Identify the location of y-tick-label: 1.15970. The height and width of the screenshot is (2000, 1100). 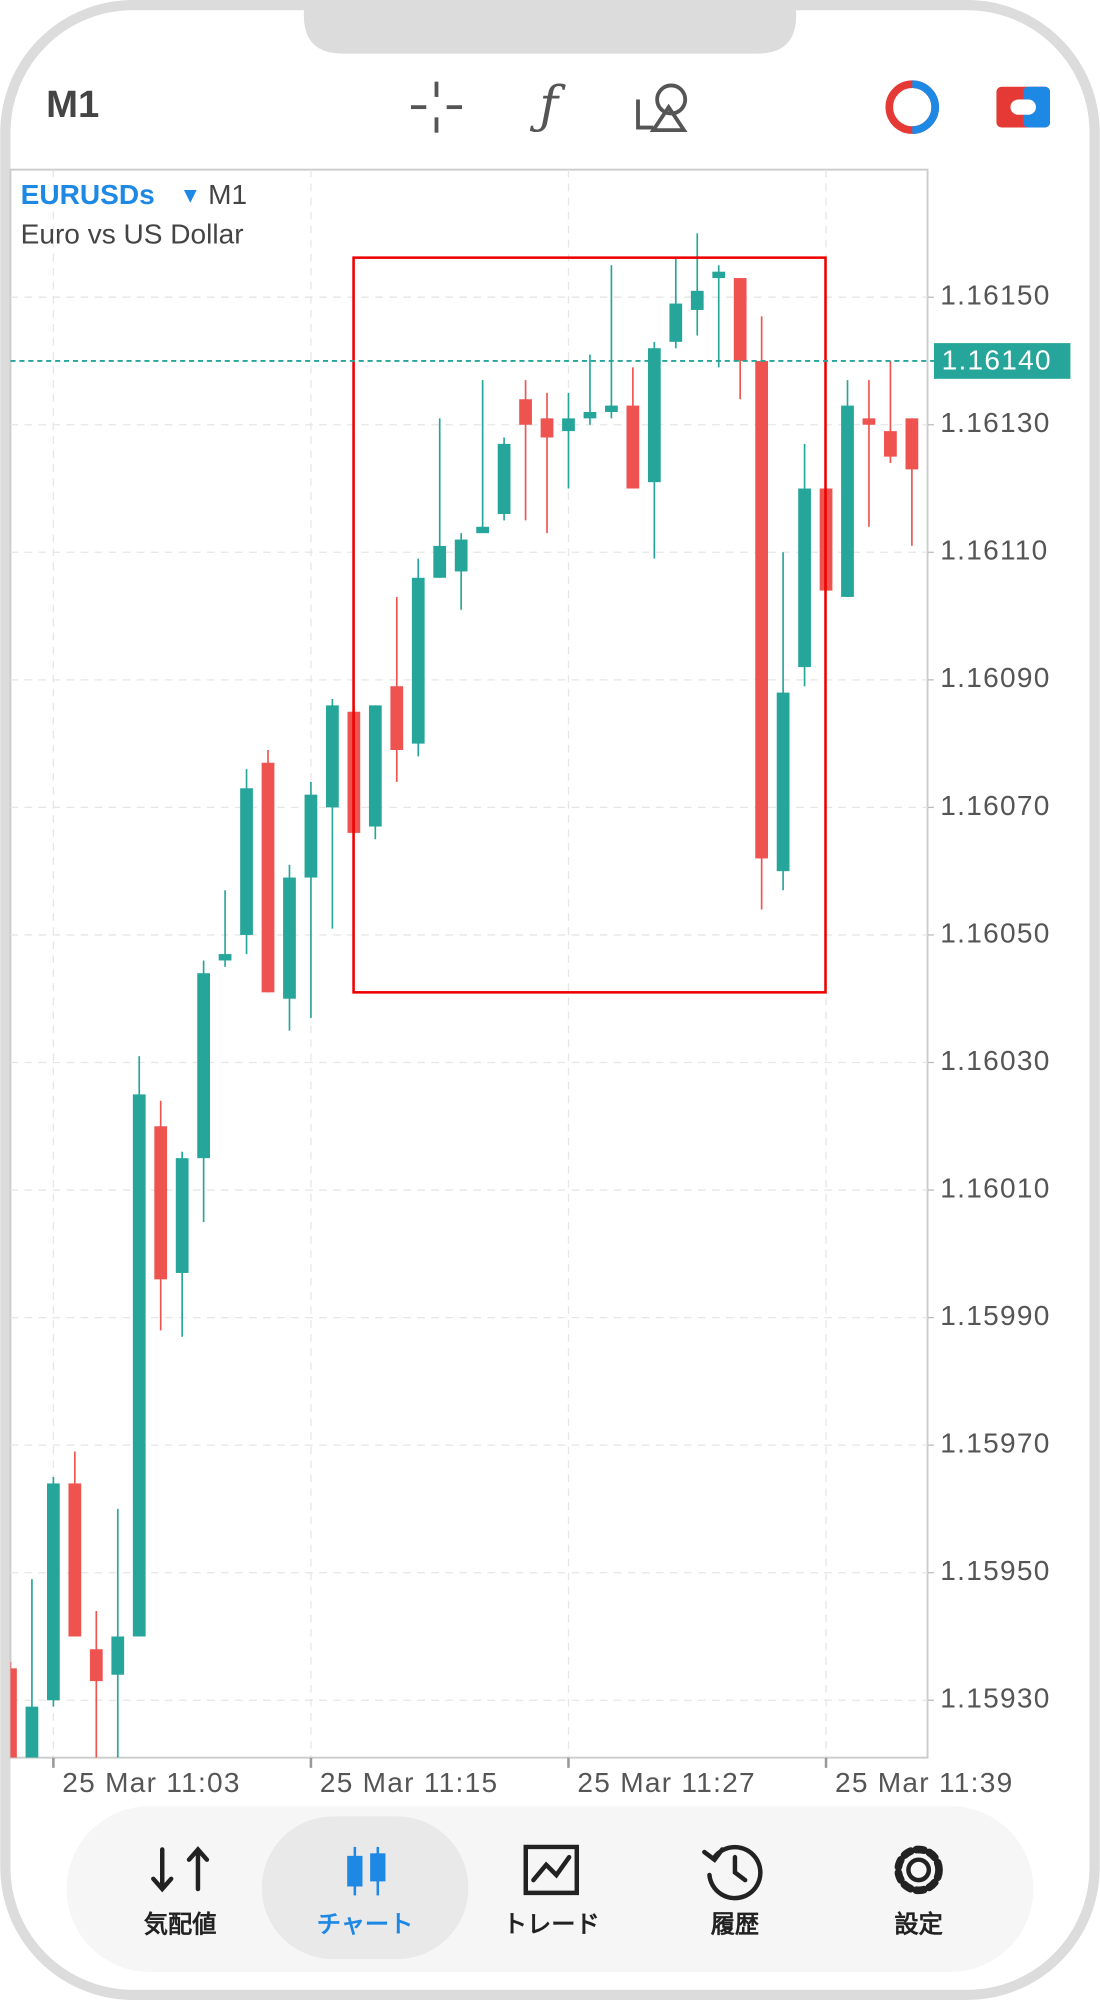
(995, 1443).